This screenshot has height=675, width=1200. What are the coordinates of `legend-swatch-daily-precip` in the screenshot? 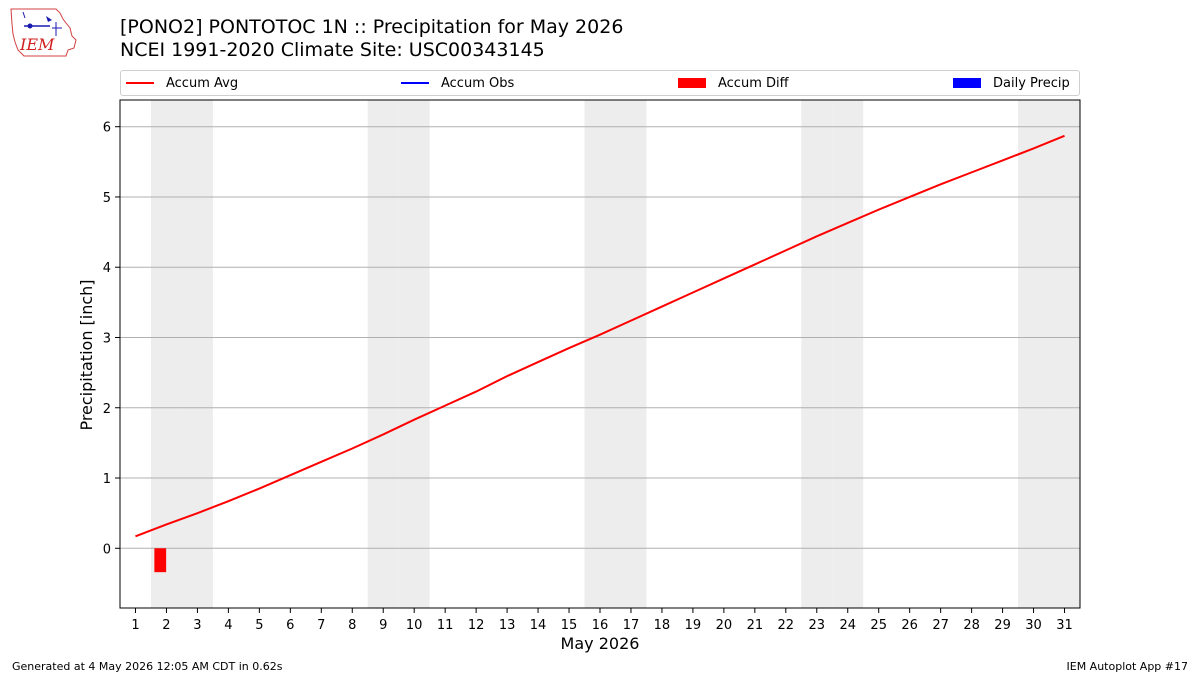 It's located at (967, 83).